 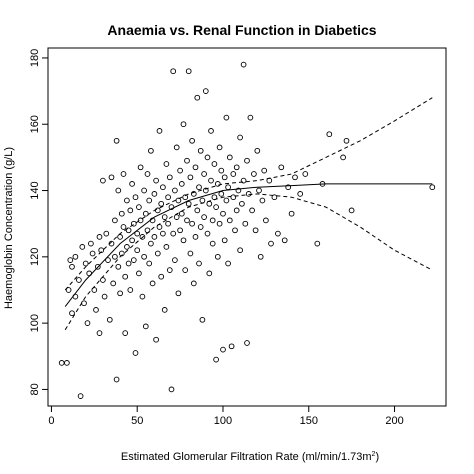 What do you see at coordinates (394, 421) in the screenshot?
I see `x-tick-label: 200` at bounding box center [394, 421].